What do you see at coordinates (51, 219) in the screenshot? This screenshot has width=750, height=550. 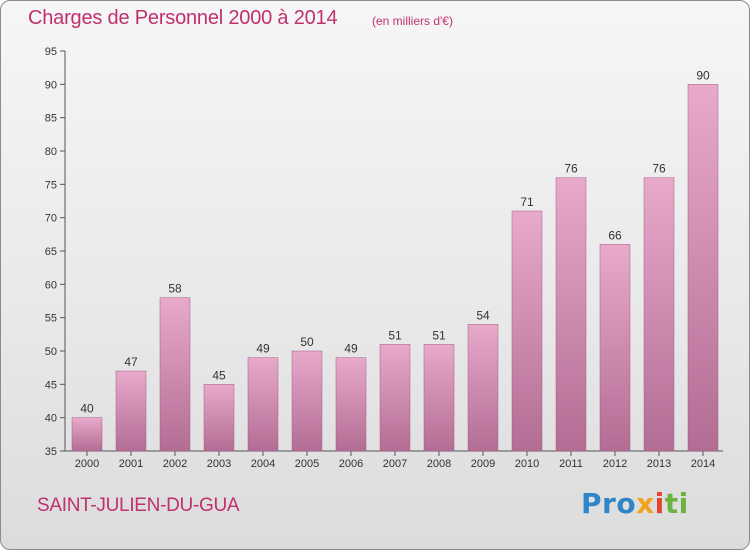 I see `y-tick-label: 70` at bounding box center [51, 219].